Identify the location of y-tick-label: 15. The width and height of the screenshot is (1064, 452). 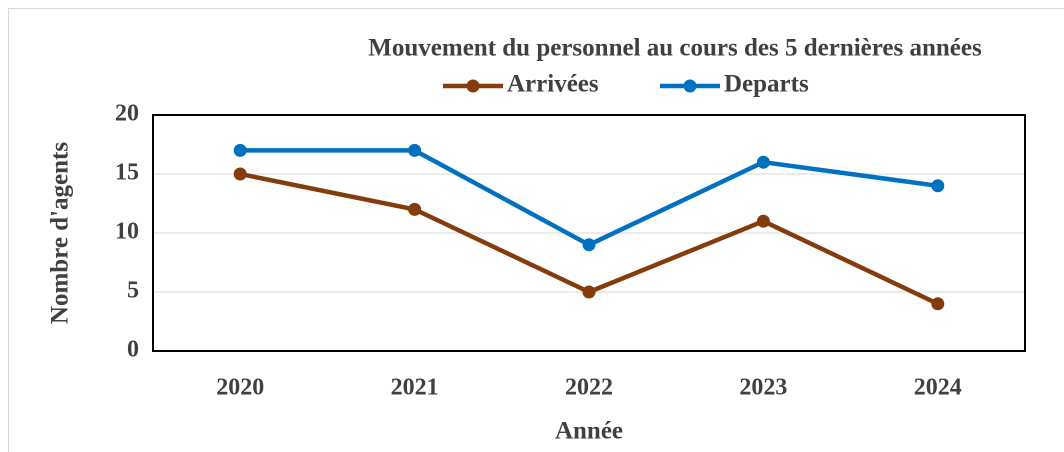
(127, 173).